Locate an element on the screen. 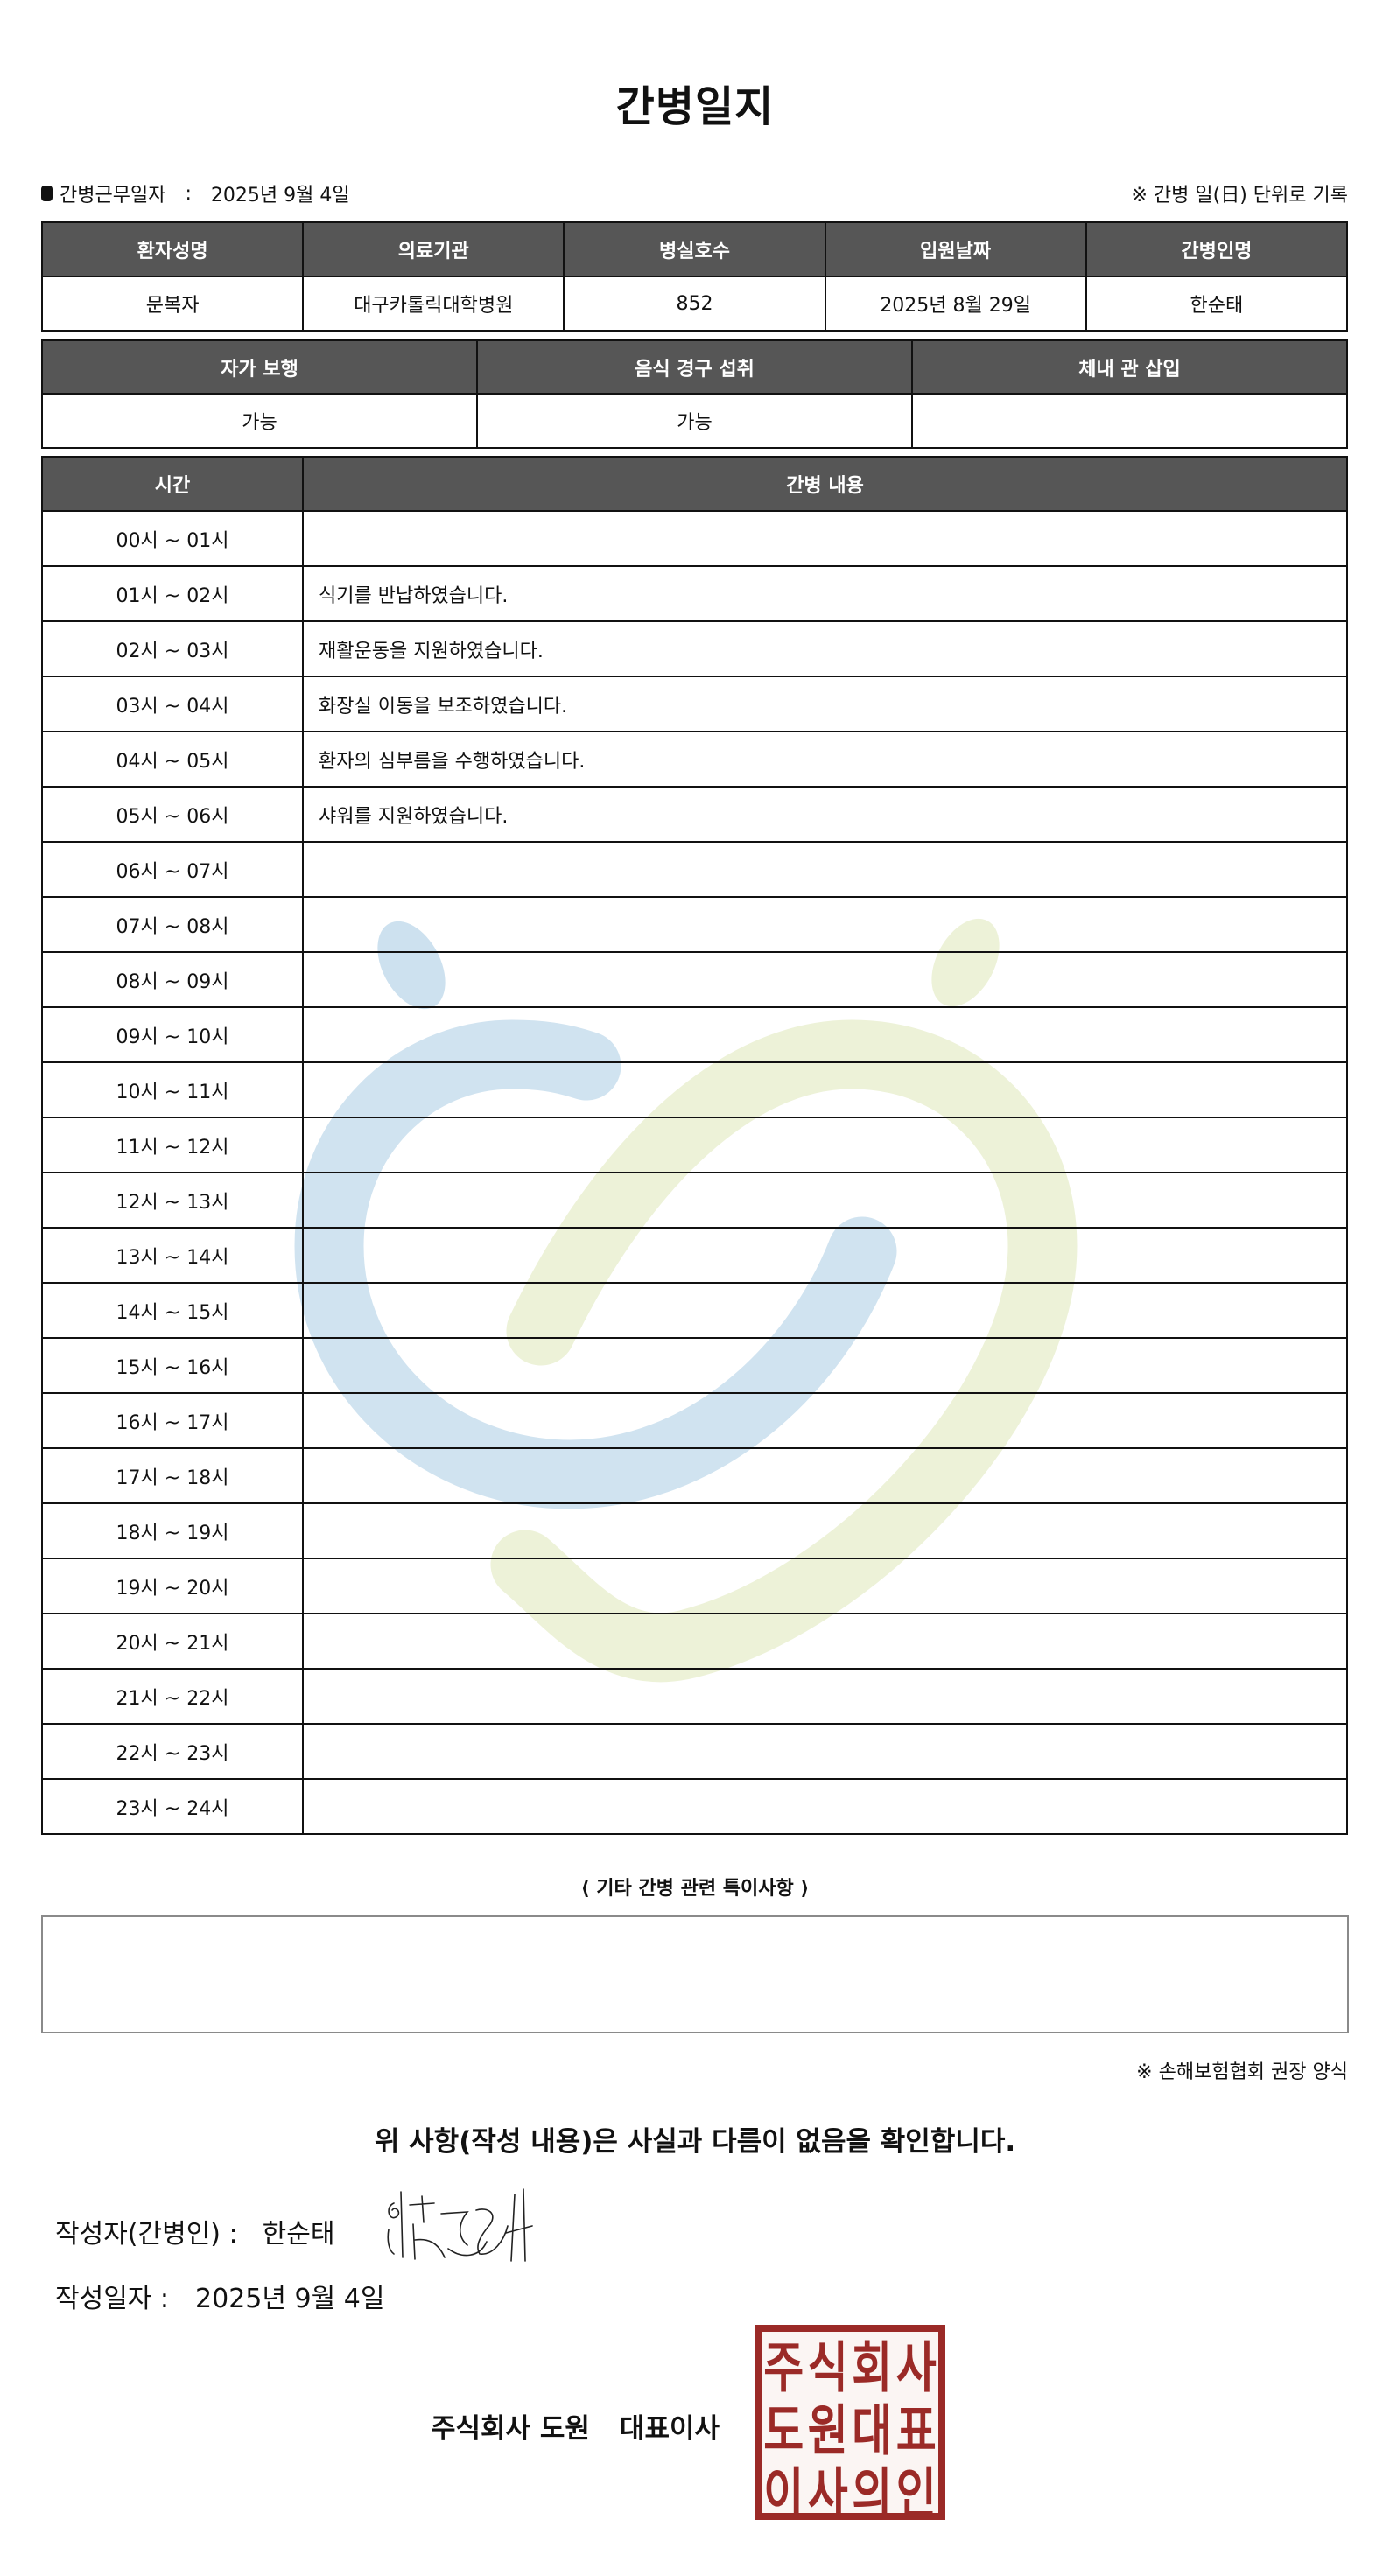 The image size is (1390, 2576). header-tube-insertion: 체내 관 삽입 is located at coordinates (1129, 367).